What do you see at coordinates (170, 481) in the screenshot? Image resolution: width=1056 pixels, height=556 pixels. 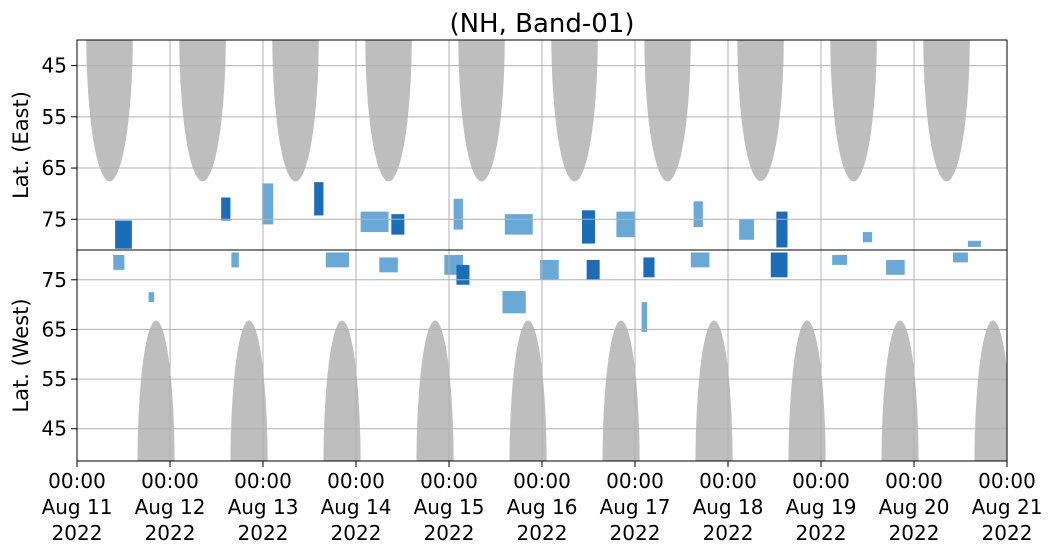 I see `x-tick-label-time-1: 00:00` at bounding box center [170, 481].